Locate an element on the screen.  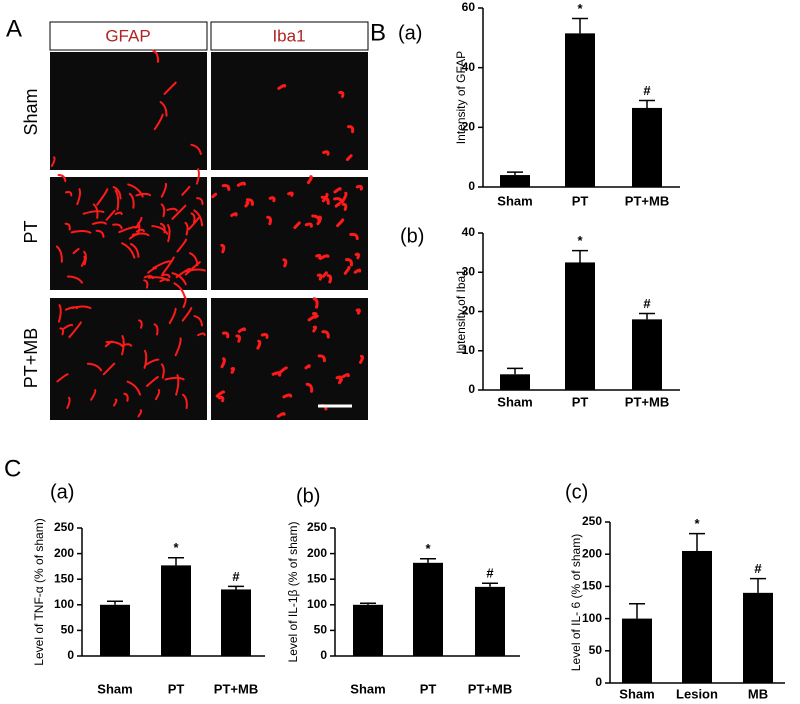
y-tick-label: 50 is located at coordinates (321, 630).